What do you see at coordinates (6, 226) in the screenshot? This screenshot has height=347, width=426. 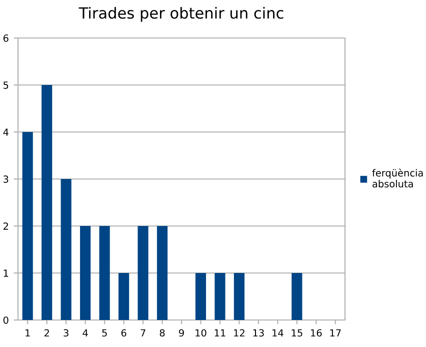 I see `y-tick-label: 2` at bounding box center [6, 226].